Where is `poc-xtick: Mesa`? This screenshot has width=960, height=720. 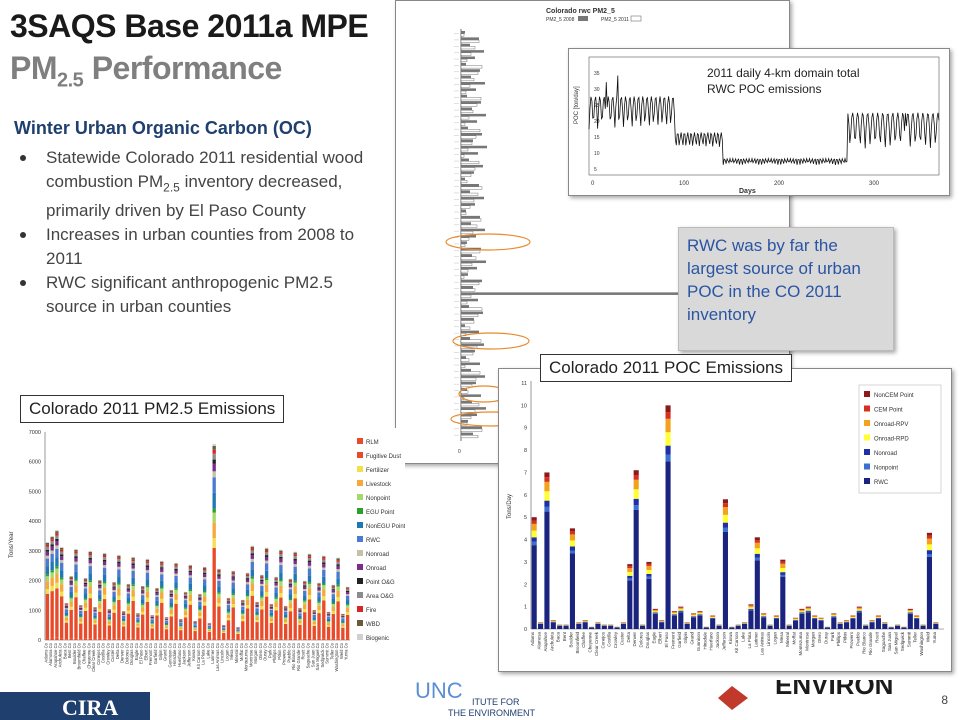 poc-xtick: Mesa is located at coordinates (781, 638).